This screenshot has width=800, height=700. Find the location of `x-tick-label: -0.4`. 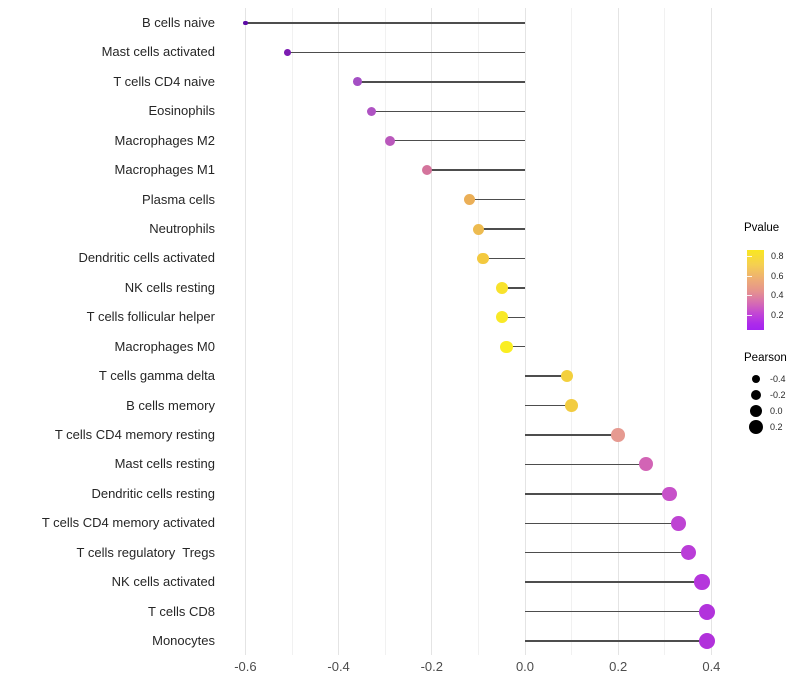

x-tick-label: -0.4 is located at coordinates (338, 666).